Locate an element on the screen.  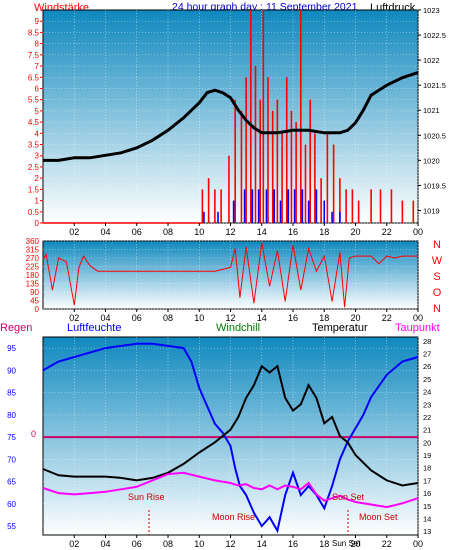
pressure-tick-label: 1020 is located at coordinates (431, 160).